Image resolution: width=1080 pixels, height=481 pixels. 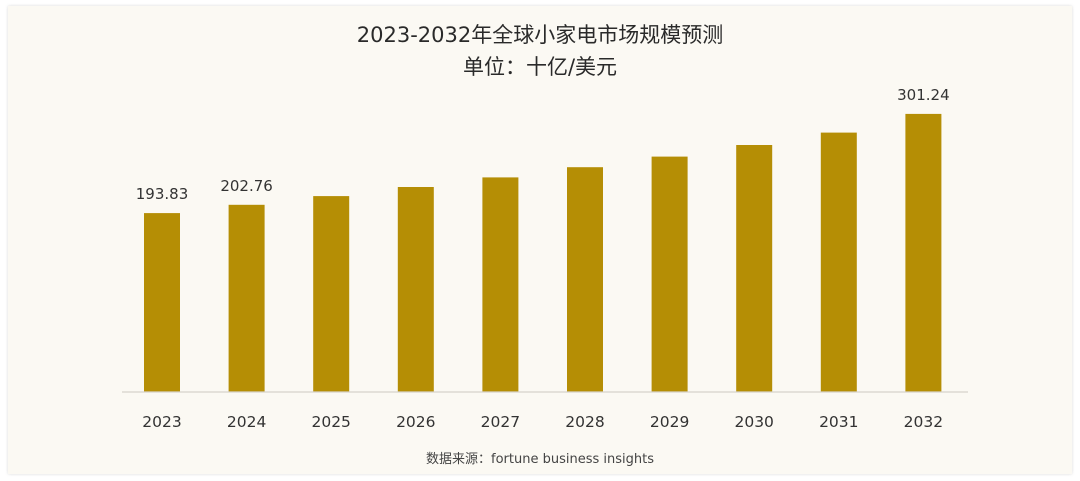 What do you see at coordinates (754, 268) in the screenshot?
I see `bar-2030` at bounding box center [754, 268].